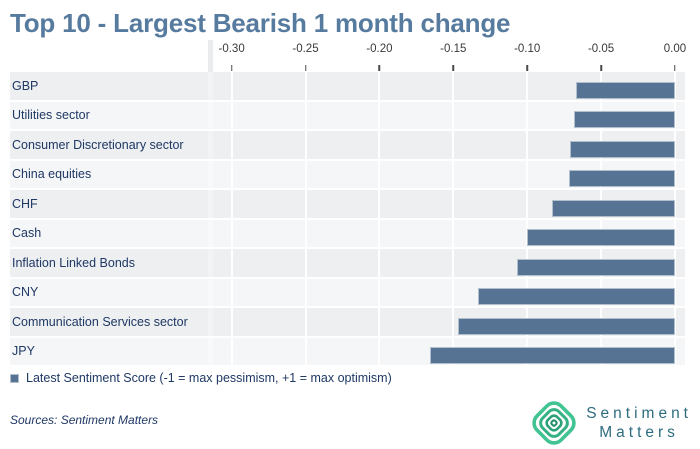 This screenshot has width=700, height=449. I want to click on chart-row: GBP, so click(347, 86).